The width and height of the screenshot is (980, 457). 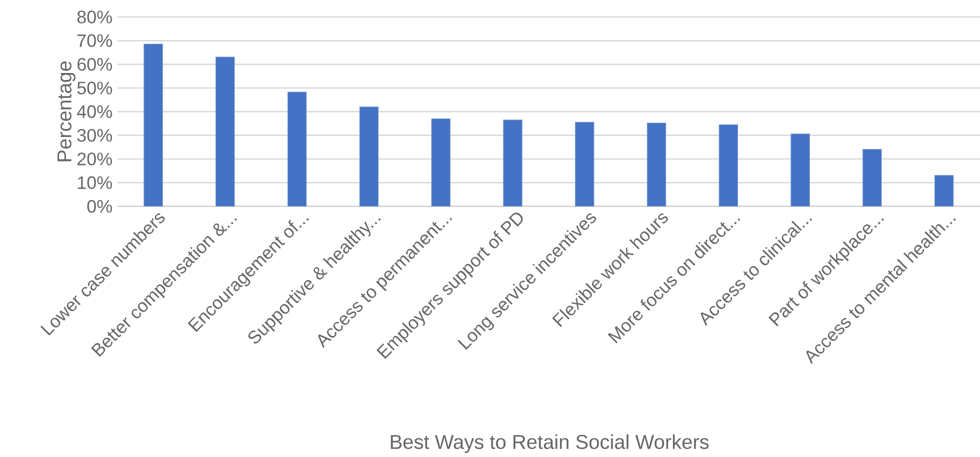 I want to click on y-tick-label: 80%, so click(x=94, y=17).